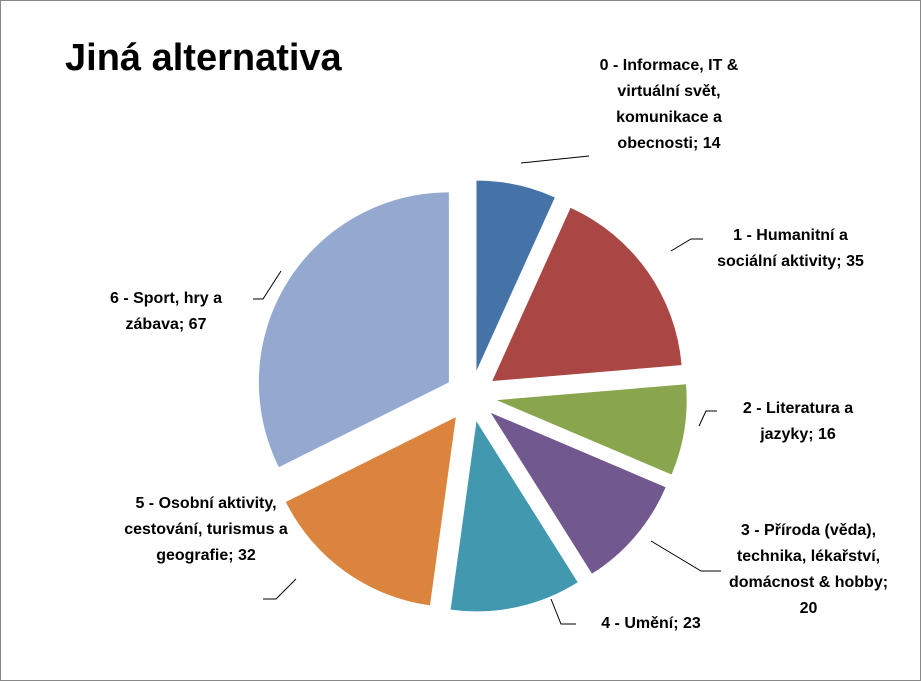  I want to click on data-label: 6 - Sport, hry a zábava; 67, so click(166, 311).